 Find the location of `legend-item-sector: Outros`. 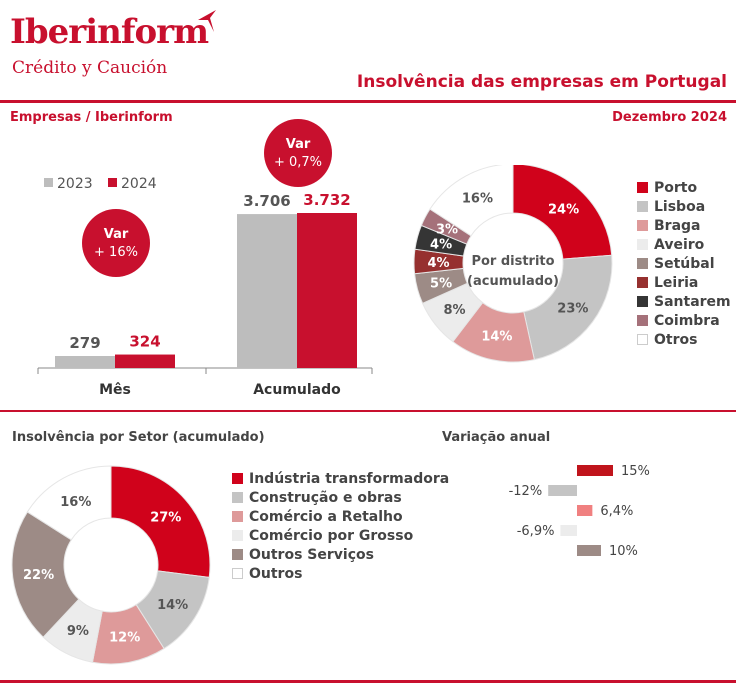

legend-item-sector: Outros is located at coordinates (340, 573).